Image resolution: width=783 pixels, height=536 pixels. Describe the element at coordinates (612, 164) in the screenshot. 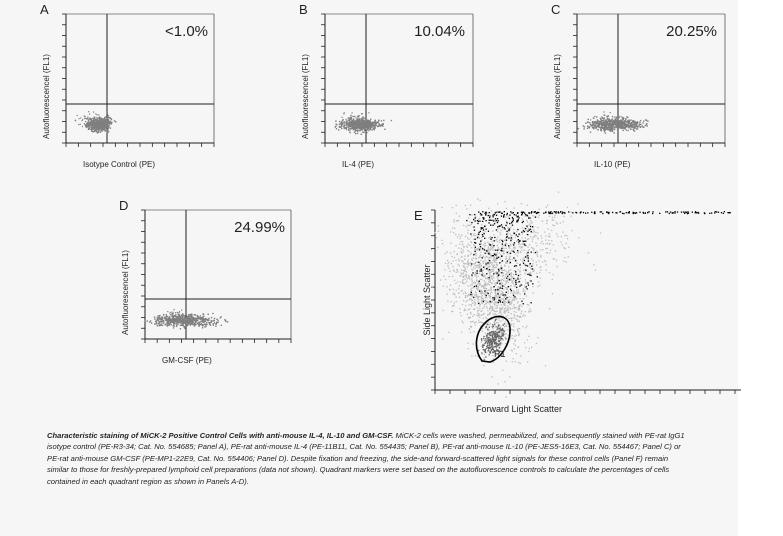

I see `x-axis-label: IL-10 (PE)` at that location.